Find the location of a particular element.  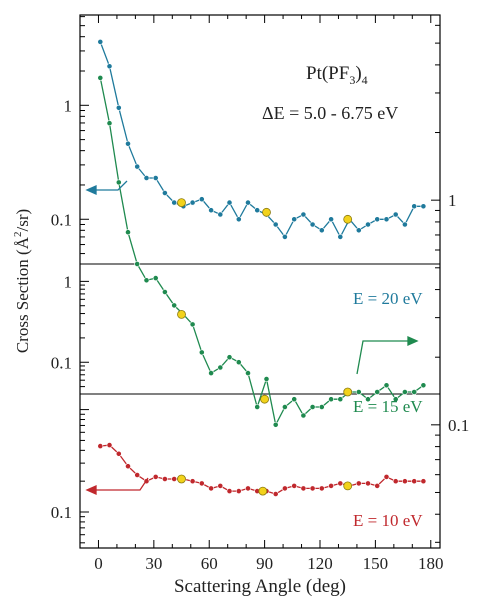

x-tick-label: 150 is located at coordinates (376, 563).